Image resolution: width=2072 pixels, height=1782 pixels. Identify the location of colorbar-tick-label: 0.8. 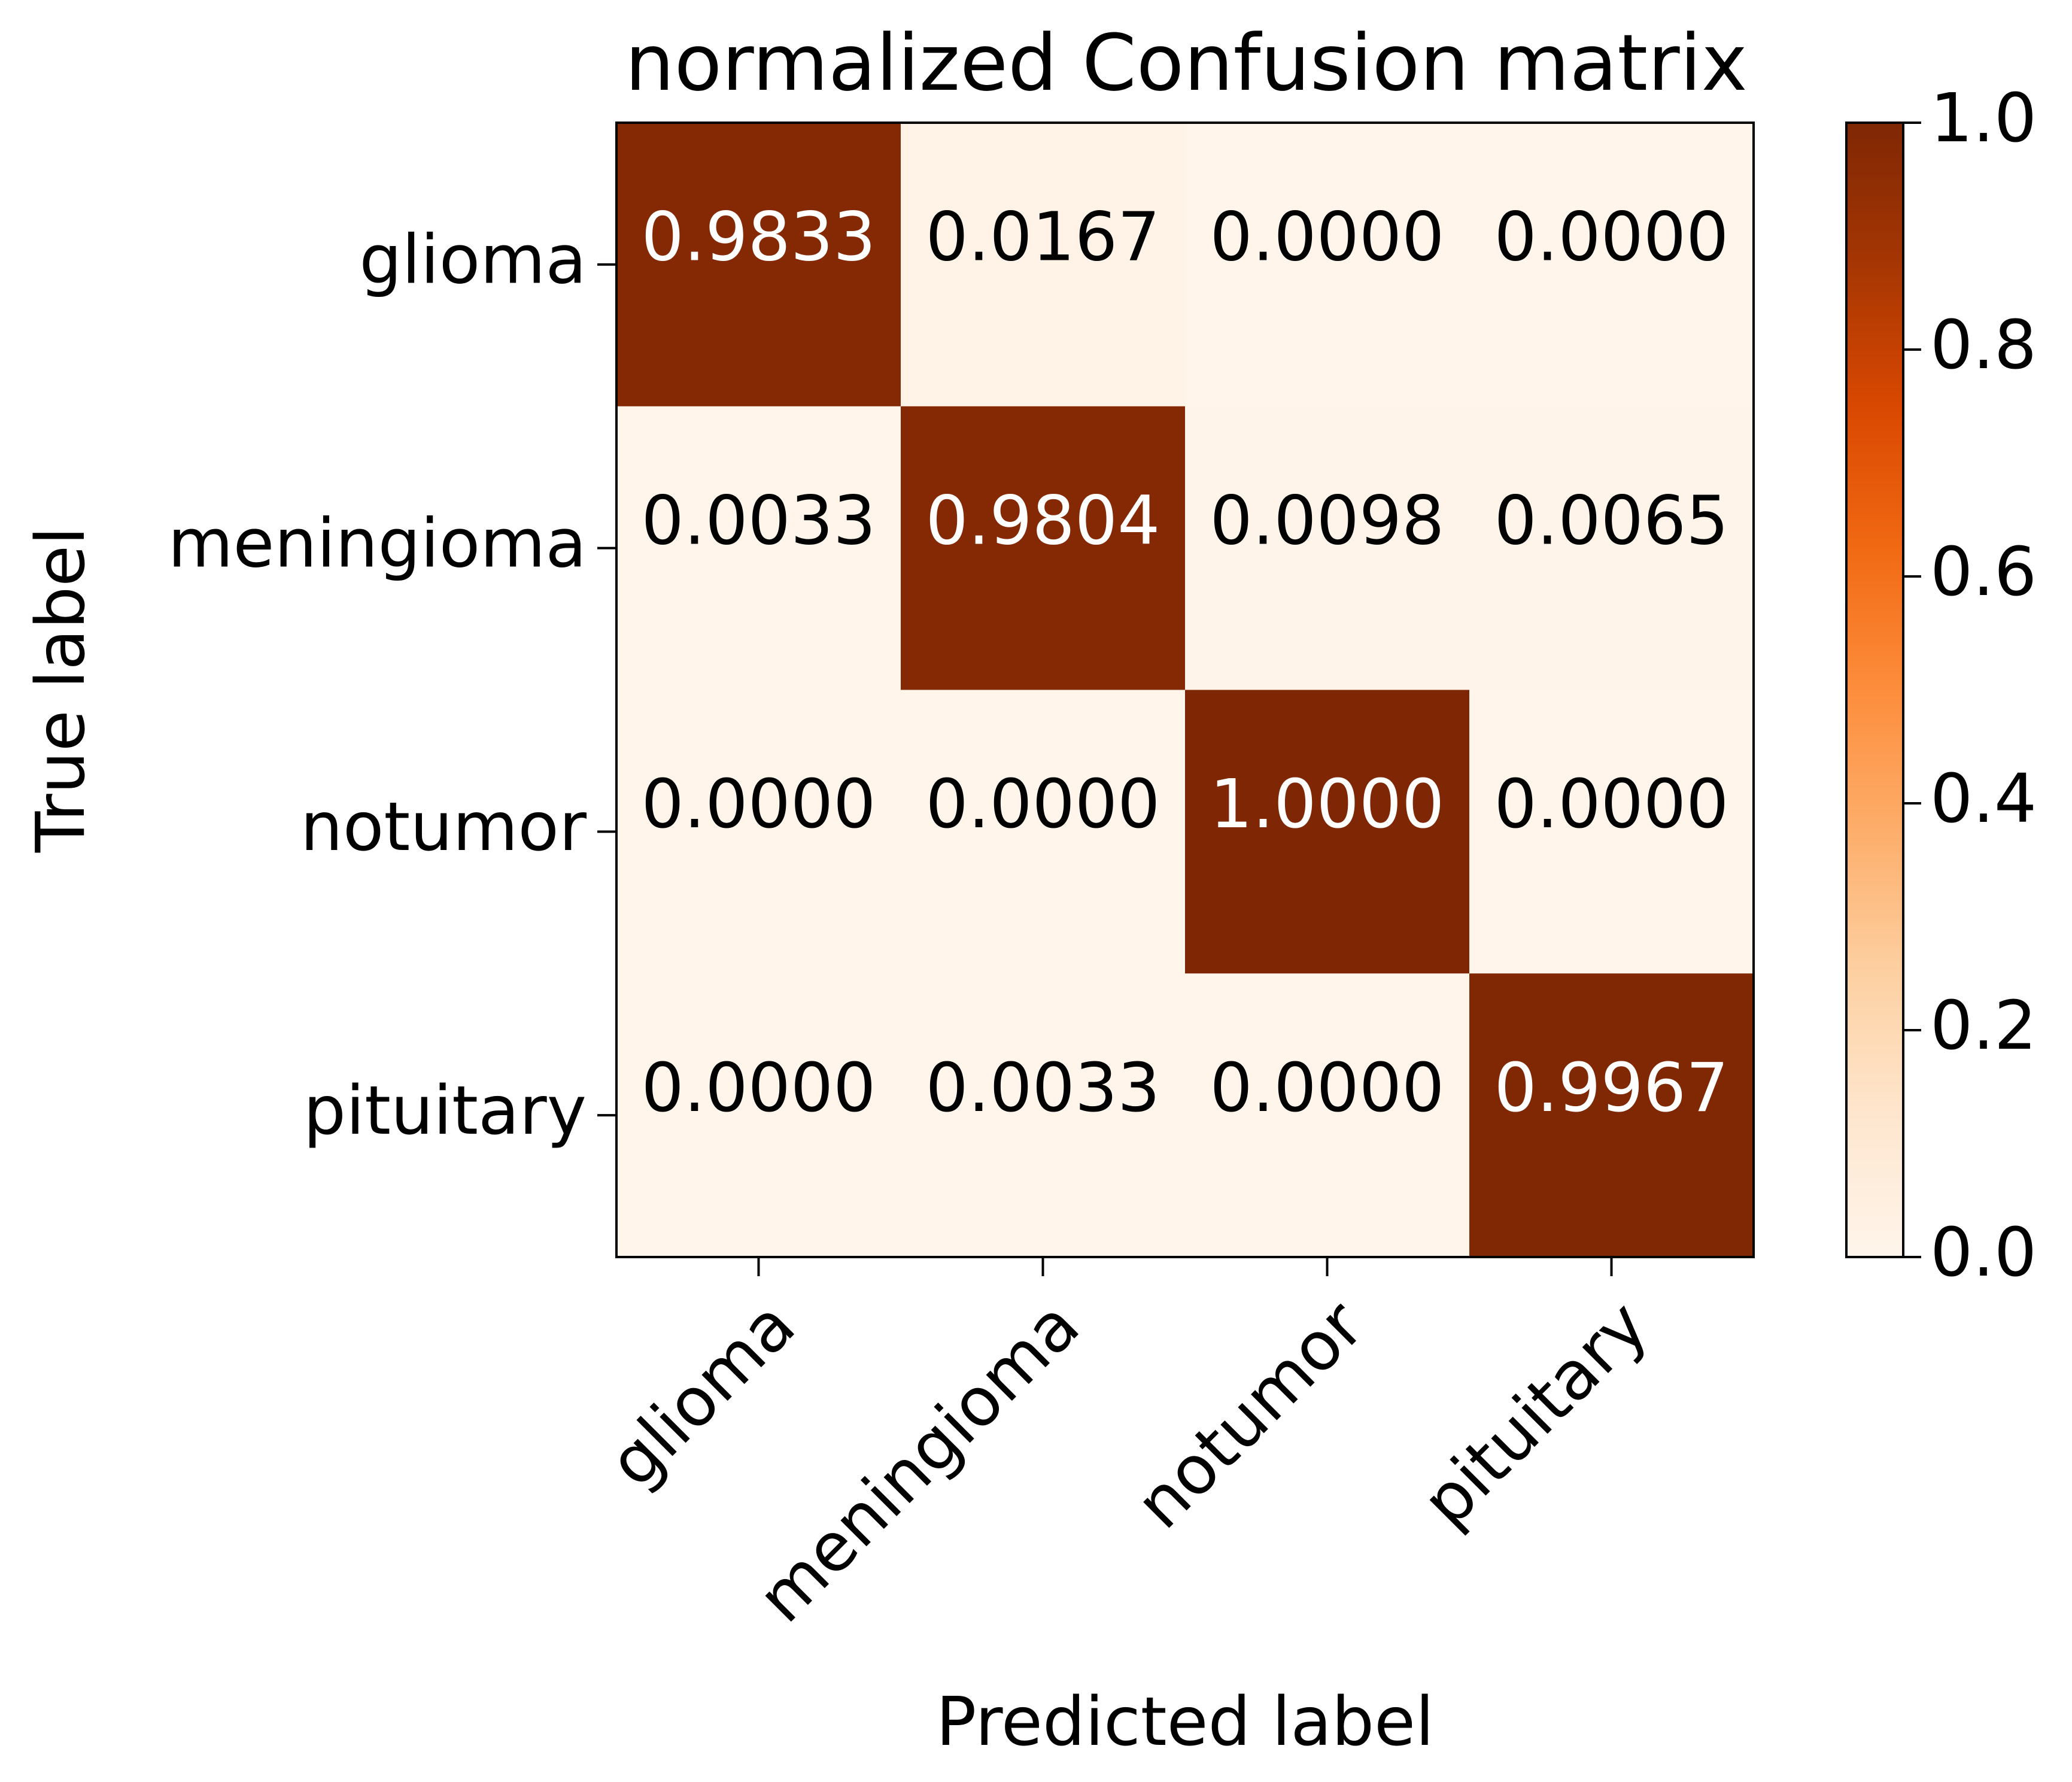
(1983, 345).